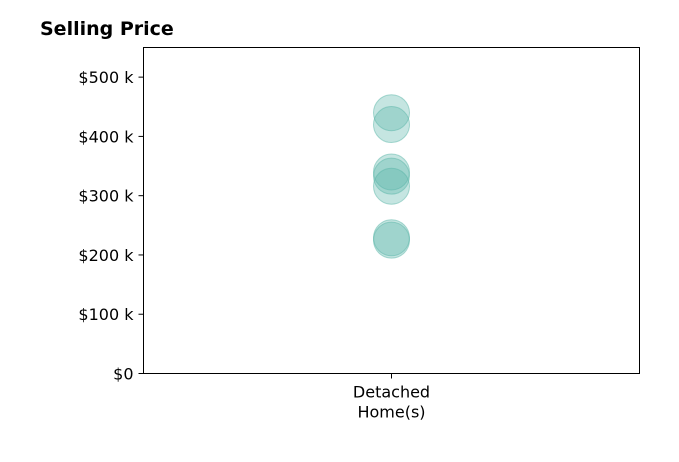  I want to click on y-tick-label: $300 k, so click(106, 196).